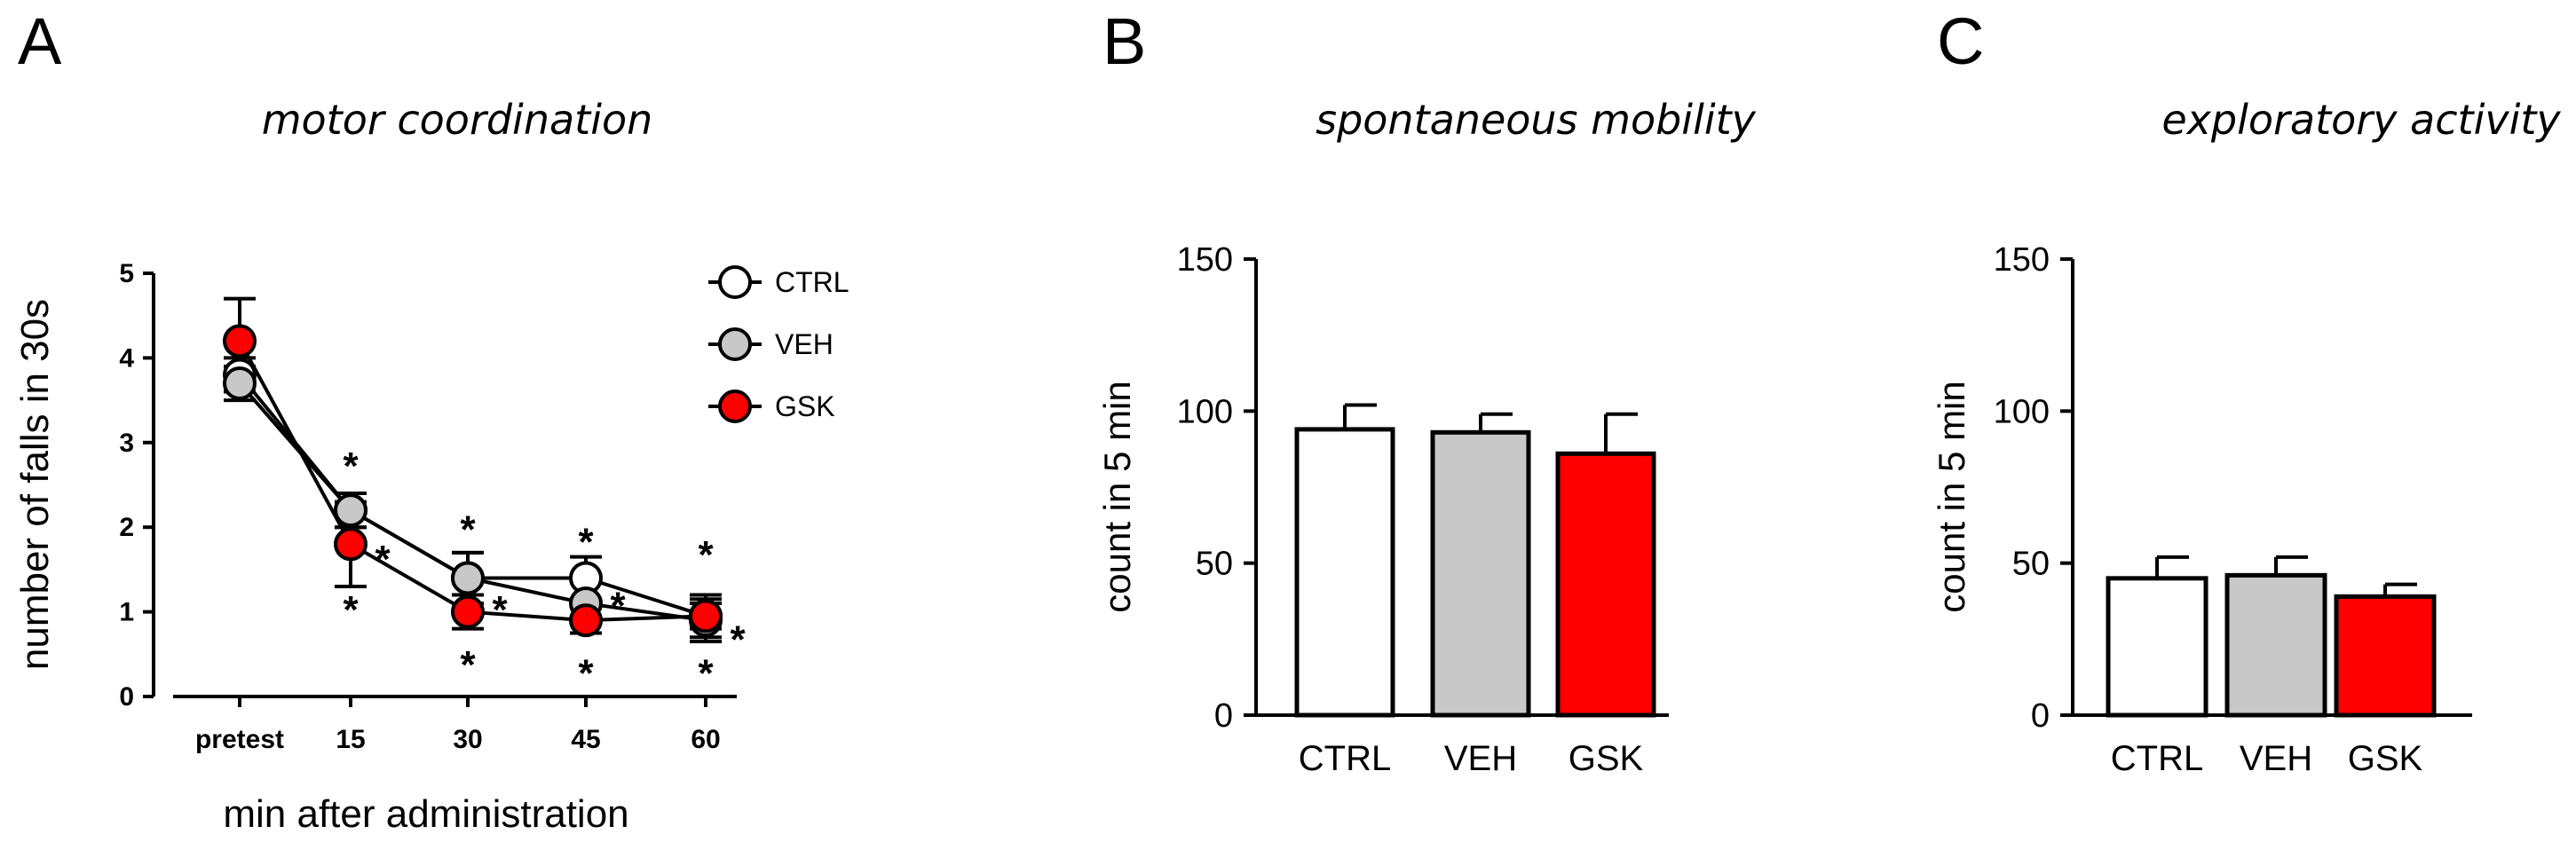 This screenshot has width=2576, height=850. Describe the element at coordinates (735, 406) in the screenshot. I see `legend-marker-gsk` at that location.